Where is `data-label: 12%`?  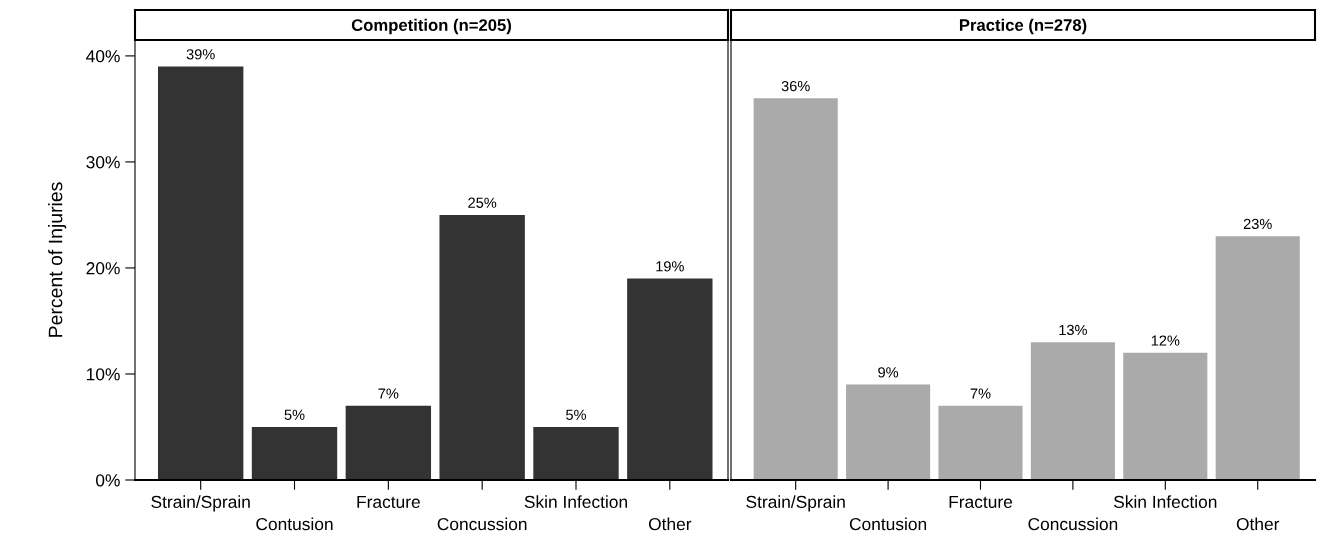 data-label: 12% is located at coordinates (1165, 340).